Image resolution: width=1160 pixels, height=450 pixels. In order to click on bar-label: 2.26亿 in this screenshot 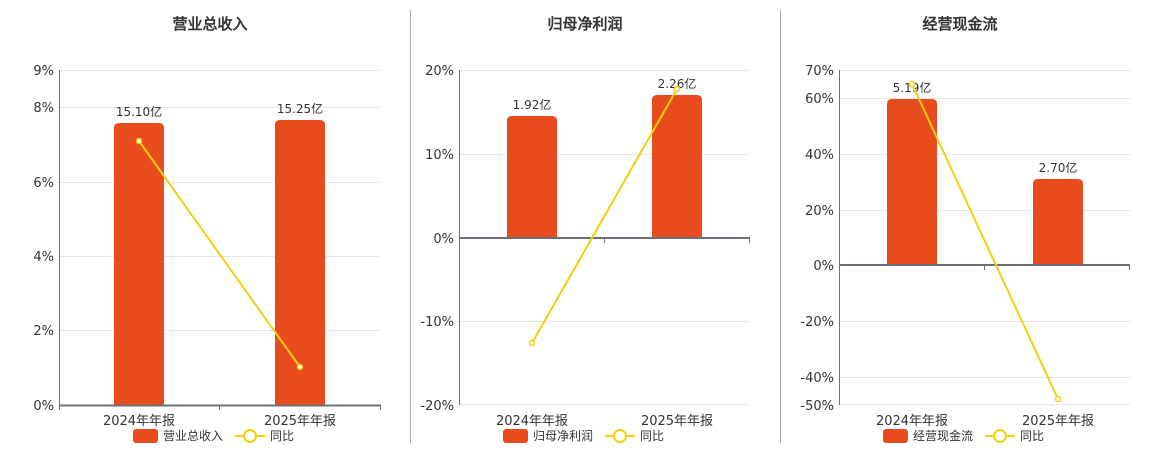, I will do `click(677, 83)`.